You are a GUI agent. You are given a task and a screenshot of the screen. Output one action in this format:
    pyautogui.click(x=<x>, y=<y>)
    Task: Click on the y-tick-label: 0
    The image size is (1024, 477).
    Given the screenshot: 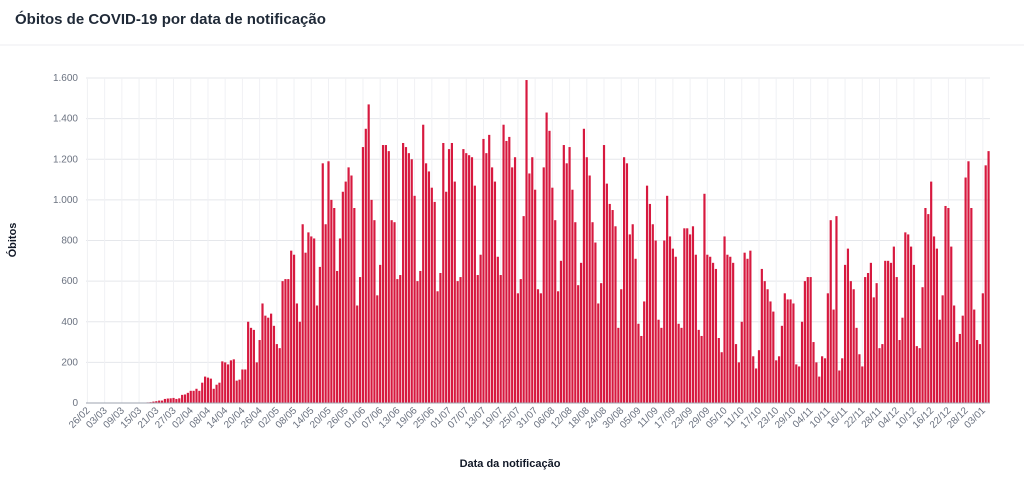 What is the action you would take?
    pyautogui.click(x=75, y=403)
    